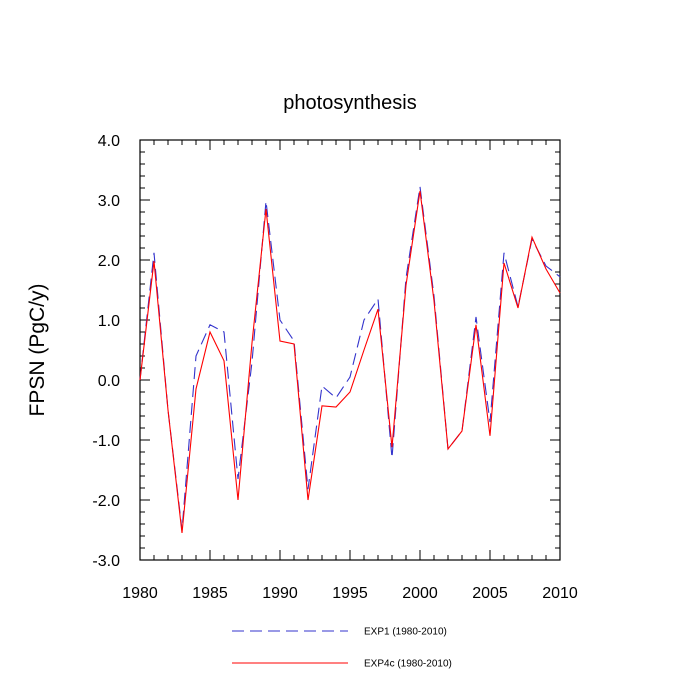 This screenshot has height=700, width=700. I want to click on legend-label: EXP1 (1980-2010), so click(405, 632).